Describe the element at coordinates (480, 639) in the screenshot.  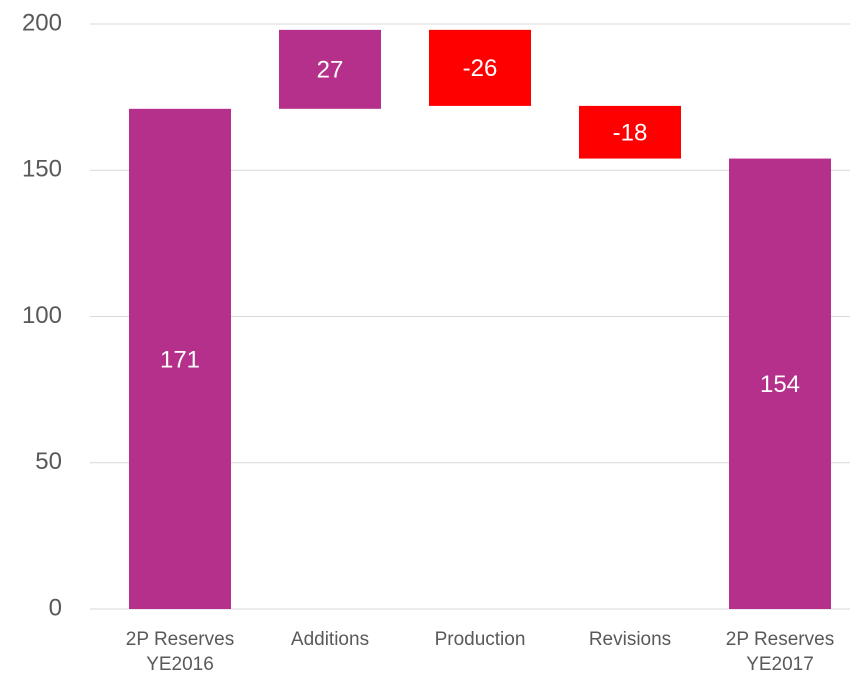
I see `x-tick-label: Production` at that location.